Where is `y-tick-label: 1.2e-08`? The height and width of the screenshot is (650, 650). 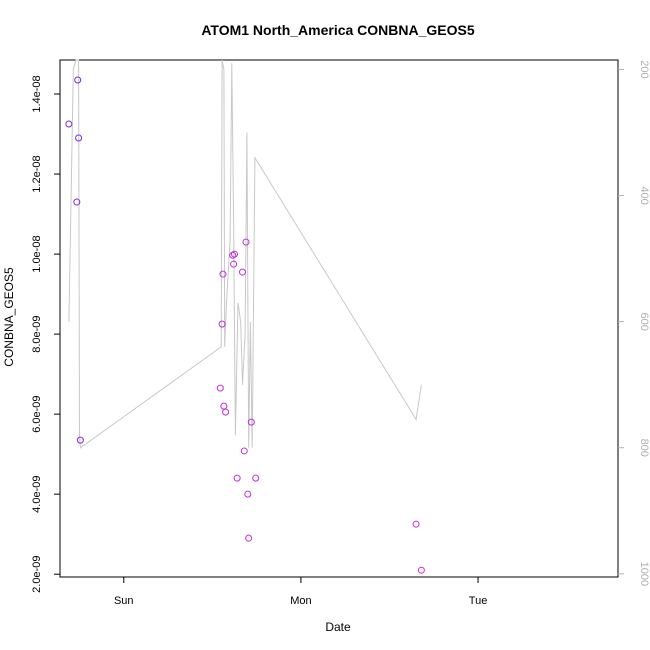 y-tick-label: 1.2e-08 is located at coordinates (37, 173).